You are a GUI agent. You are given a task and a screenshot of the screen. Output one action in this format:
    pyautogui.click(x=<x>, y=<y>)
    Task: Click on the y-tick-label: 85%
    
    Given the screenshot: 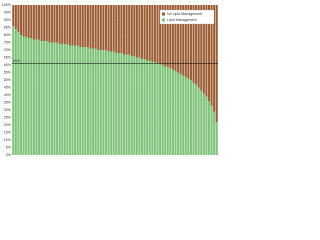 What is the action you would take?
    pyautogui.click(x=8, y=27)
    